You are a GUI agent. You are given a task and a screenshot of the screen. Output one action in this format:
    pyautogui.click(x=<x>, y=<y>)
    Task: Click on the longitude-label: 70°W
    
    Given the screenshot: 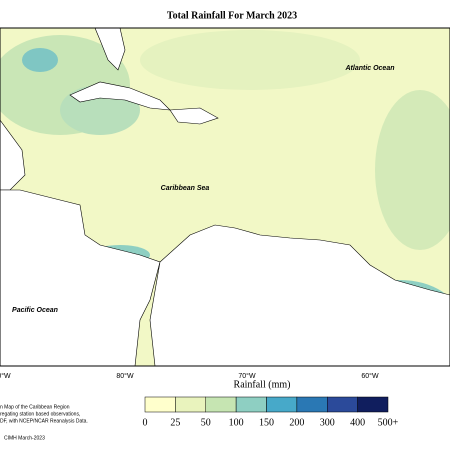 What is the action you would take?
    pyautogui.click(x=247, y=376)
    